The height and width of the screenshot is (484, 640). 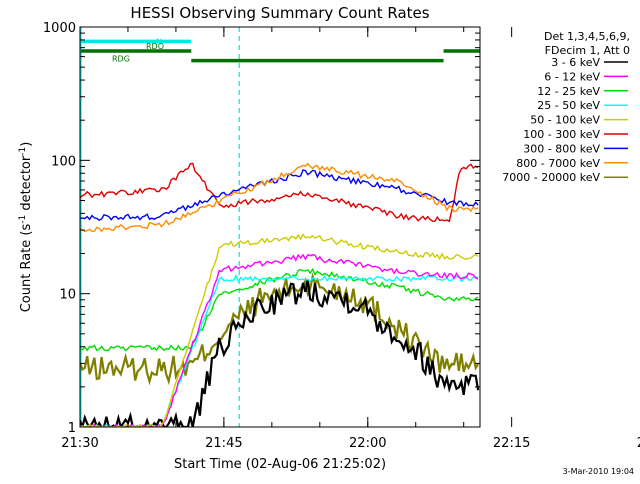 What do you see at coordinates (558, 163) in the screenshot?
I see `legend-label-7: 800 - 7000 keV` at bounding box center [558, 163].